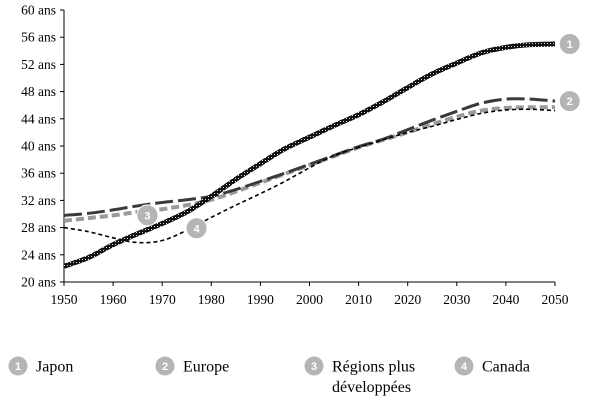 The height and width of the screenshot is (402, 592). Describe the element at coordinates (371, 387) in the screenshot. I see `legend-label-line2: développées` at that location.